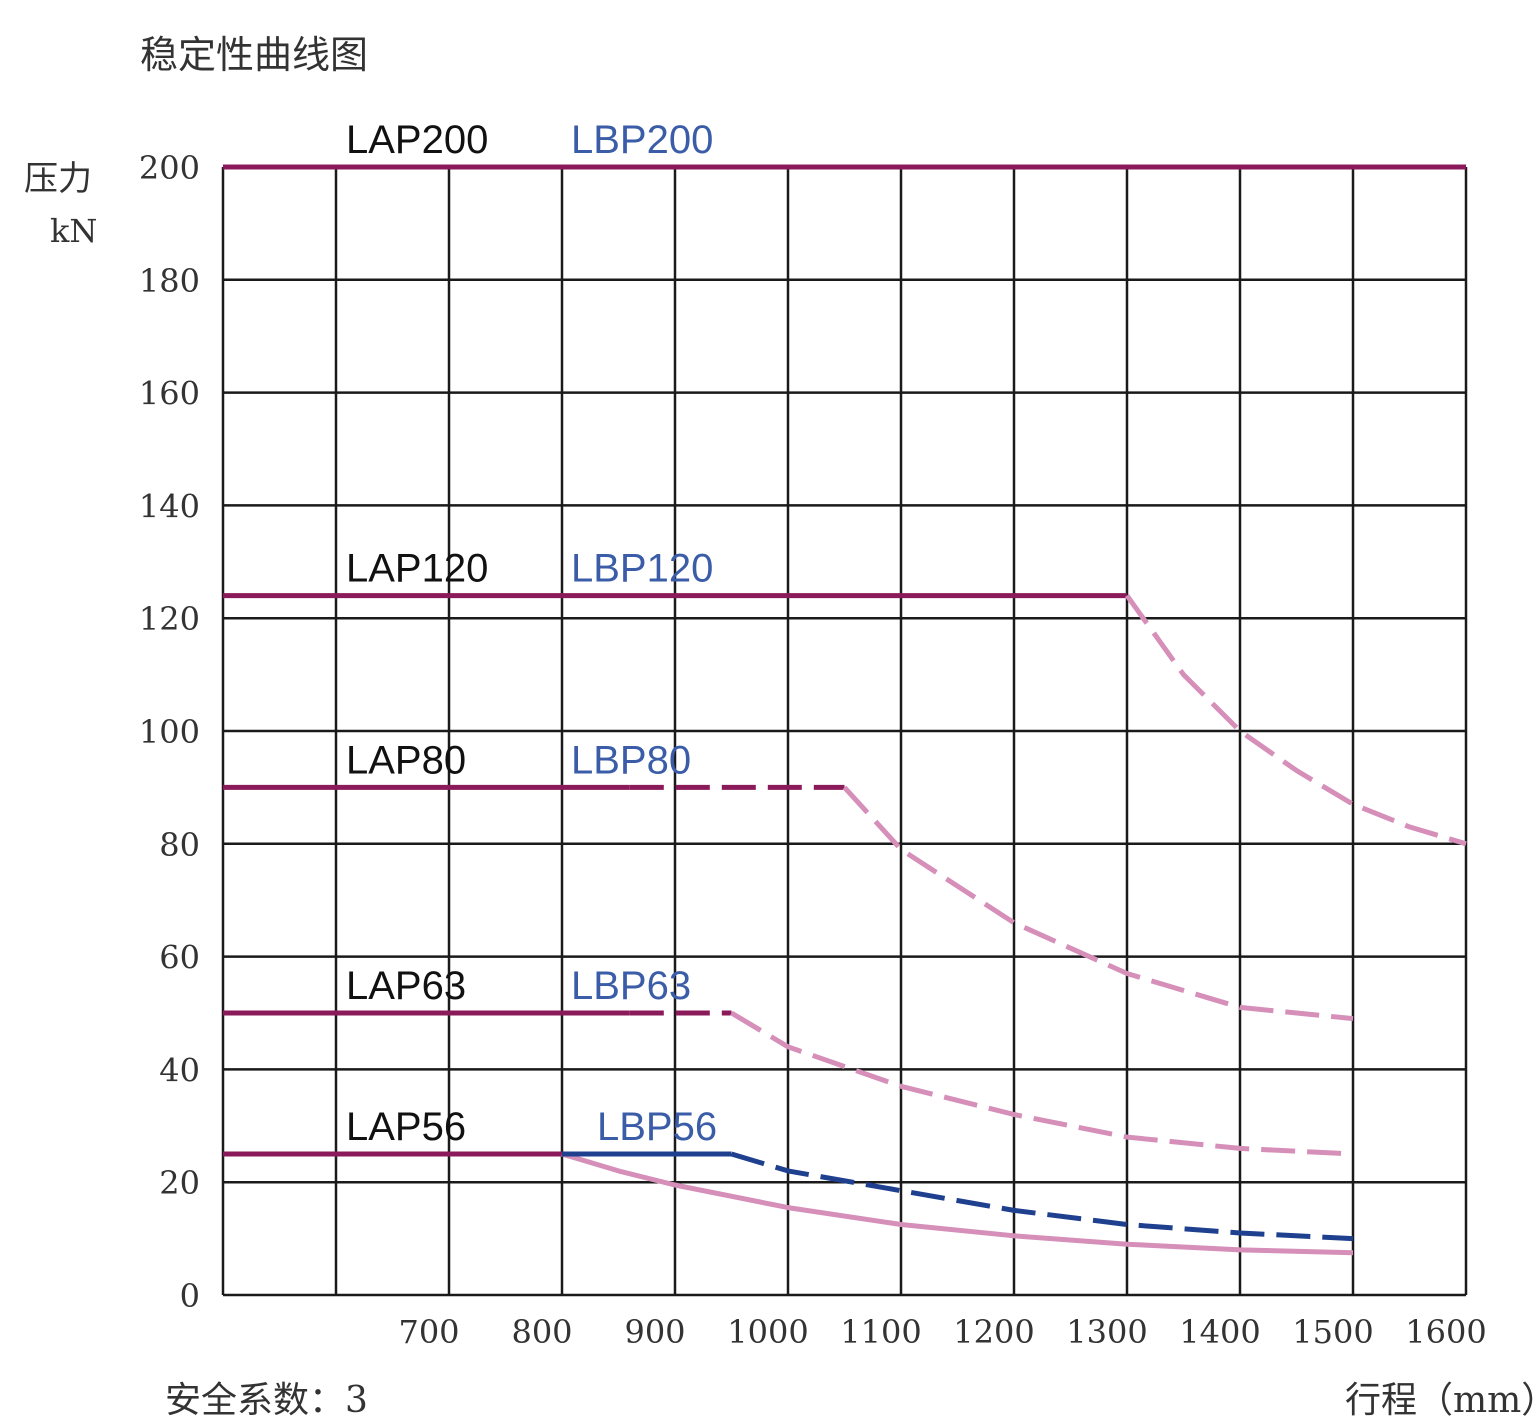 The image size is (1540, 1424). Describe the element at coordinates (179, 958) in the screenshot. I see `y-tick-label: 60` at that location.